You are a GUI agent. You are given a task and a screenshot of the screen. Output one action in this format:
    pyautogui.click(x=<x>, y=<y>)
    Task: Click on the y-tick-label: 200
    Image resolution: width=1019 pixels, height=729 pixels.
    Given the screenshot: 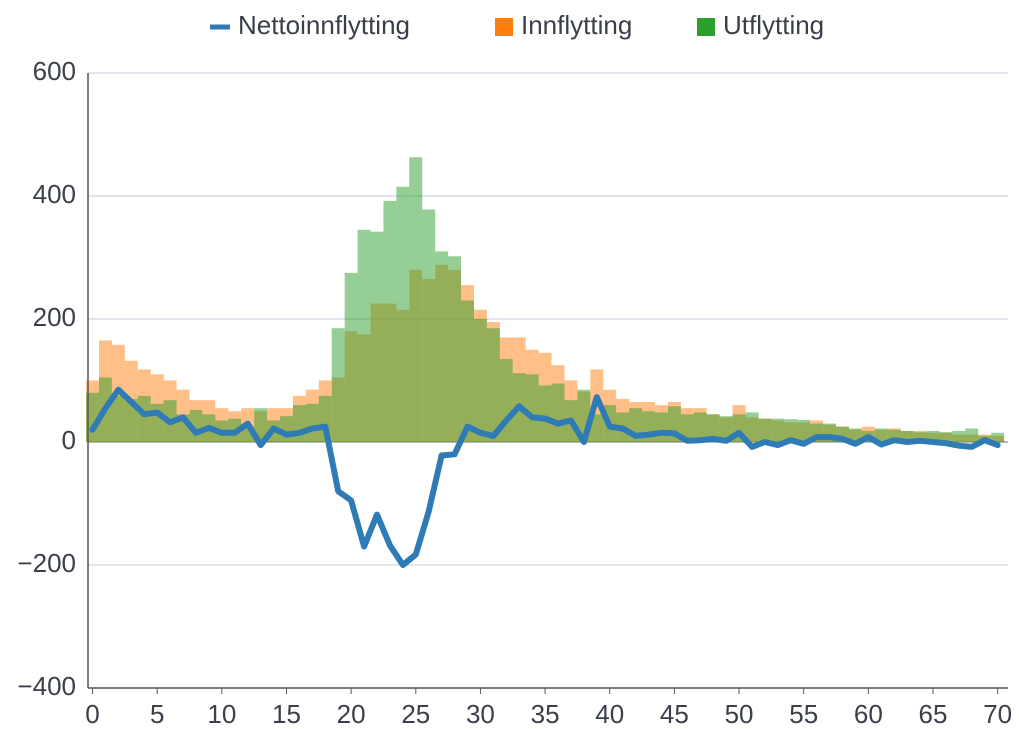 What is the action you would take?
    pyautogui.click(x=54, y=317)
    